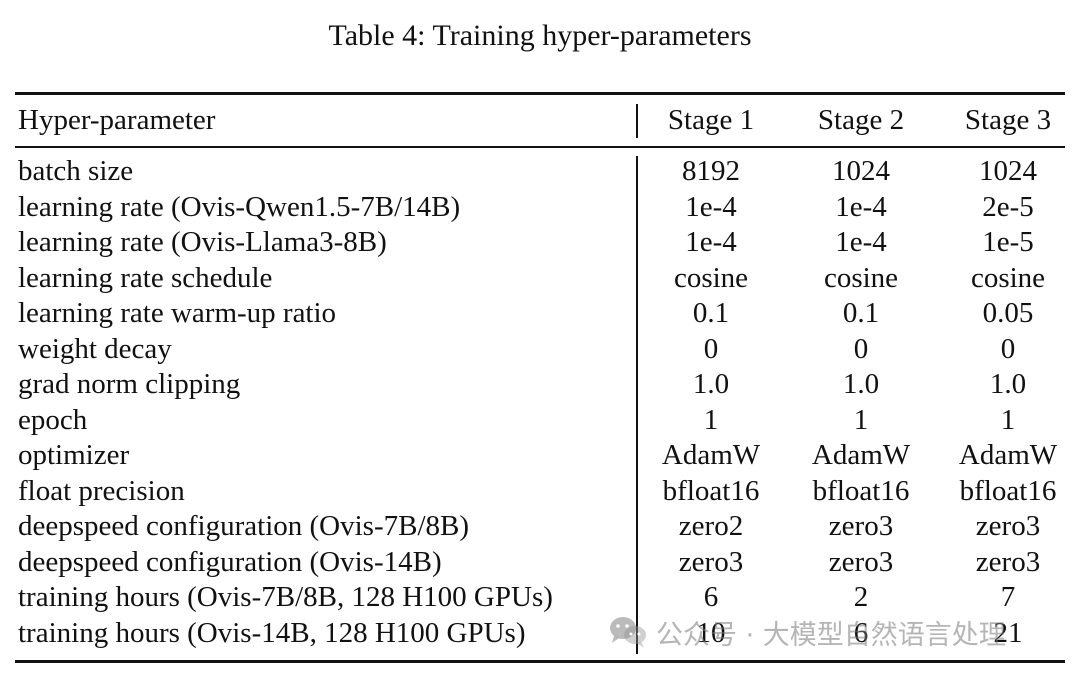 The height and width of the screenshot is (674, 1080). I want to click on row-label: weight decay, so click(95, 348).